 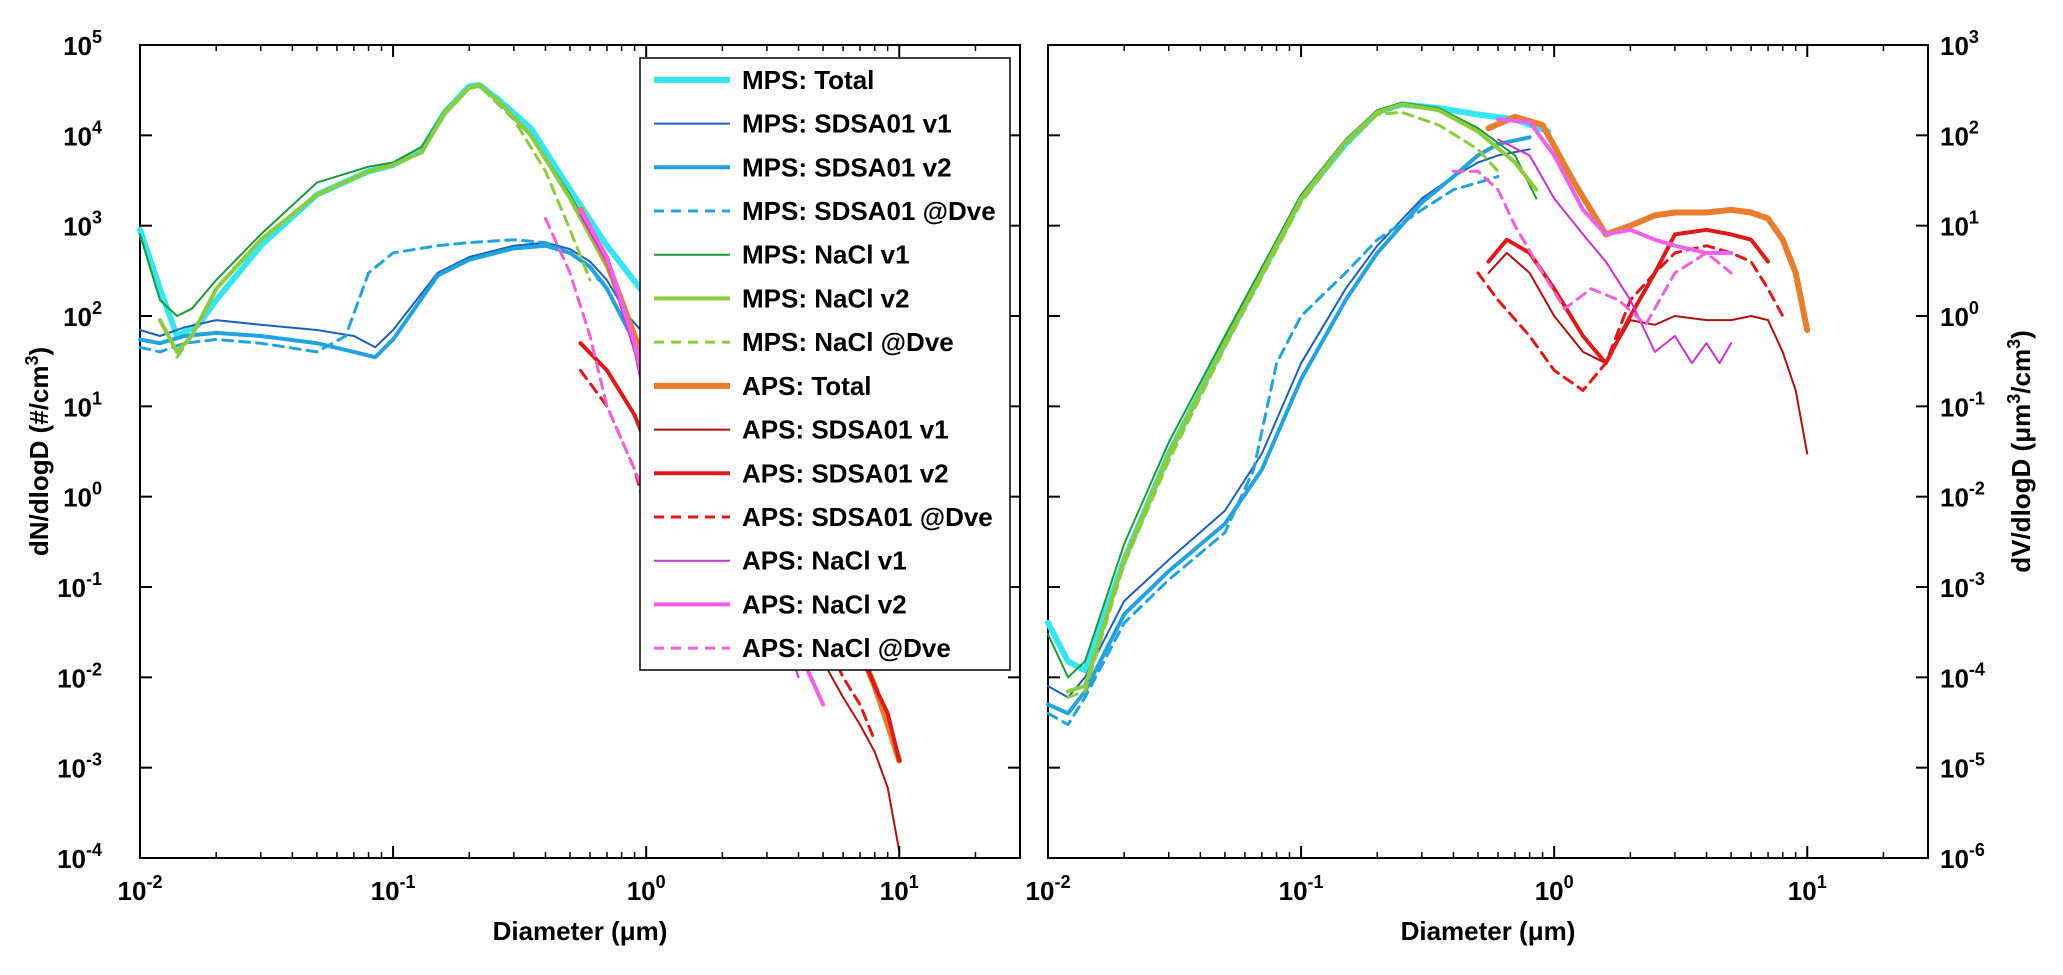 What do you see at coordinates (79, 767) in the screenshot?
I see `left-y-tick-label: 10⁻³` at bounding box center [79, 767].